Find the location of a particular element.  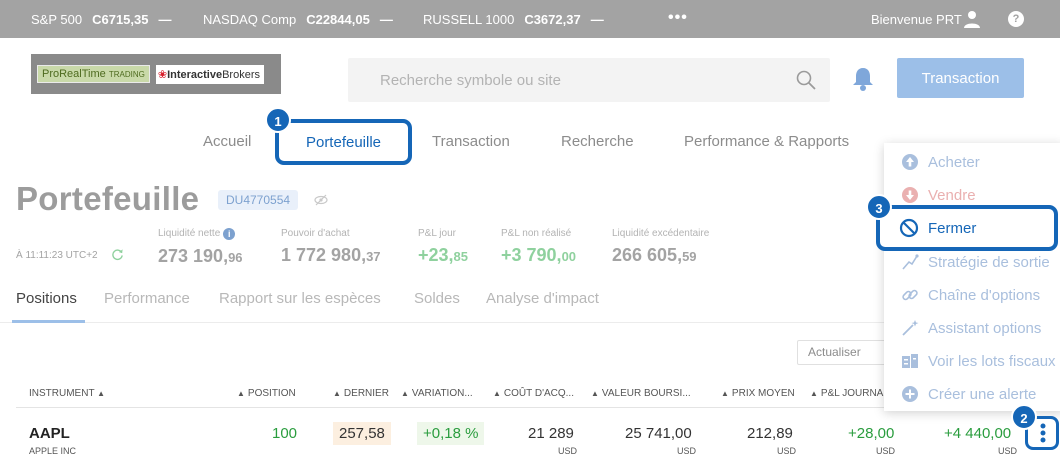

info-icon: i is located at coordinates (229, 234).